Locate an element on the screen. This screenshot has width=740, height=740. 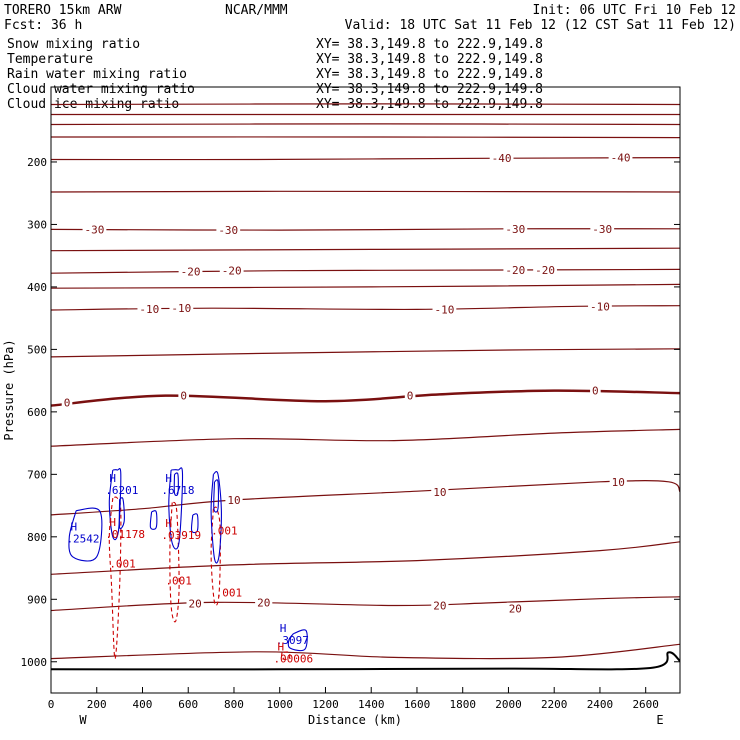
legend-field-name: Rain water mixing ratio is located at coordinates (97, 74).